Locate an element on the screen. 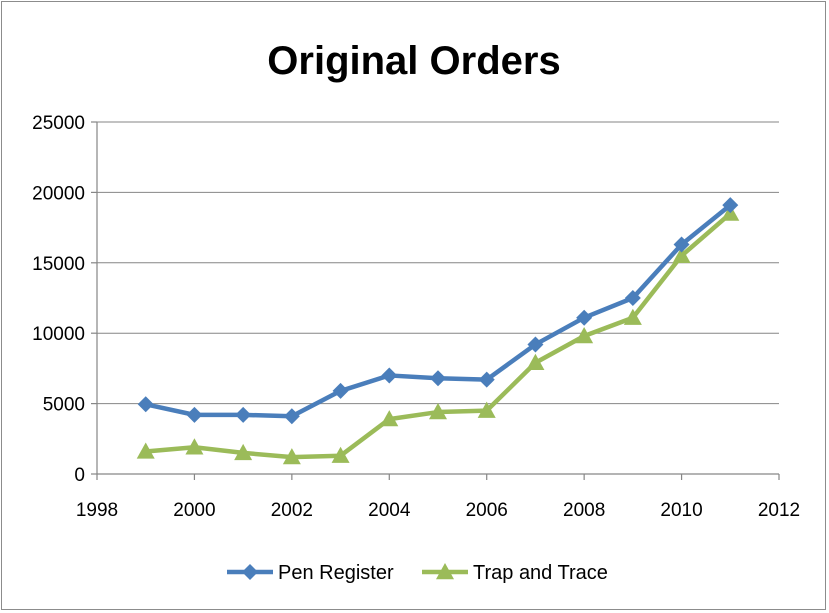 The image size is (829, 613). tick-label-x: 1998 is located at coordinates (97, 510).